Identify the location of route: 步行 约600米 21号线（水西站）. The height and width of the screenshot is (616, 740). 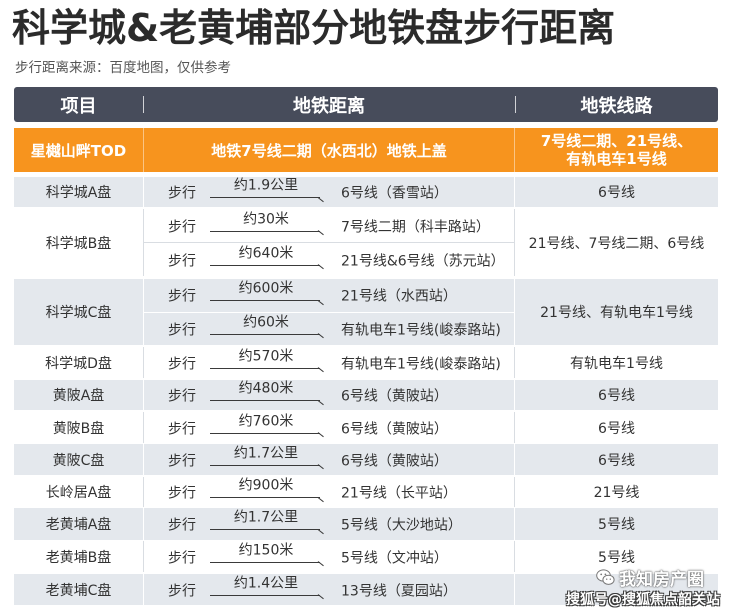
(329, 295).